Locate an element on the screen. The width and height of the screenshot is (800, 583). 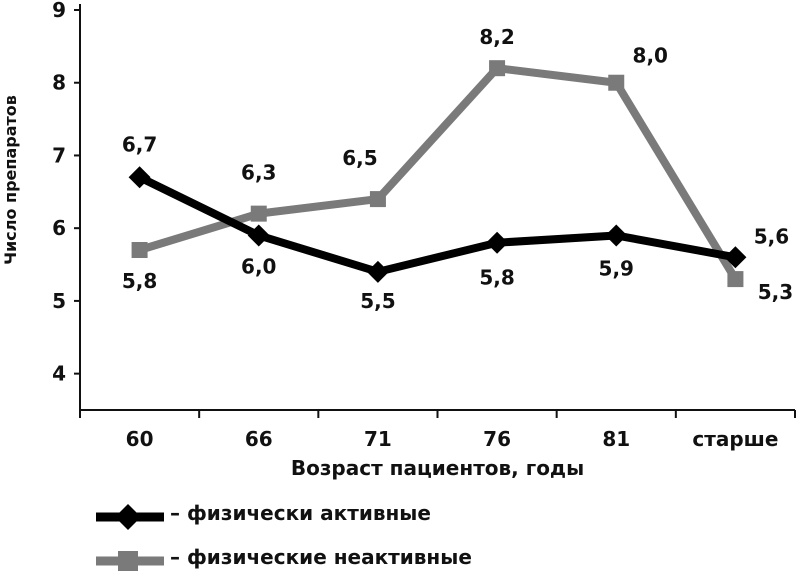
legend-label-active: – физически активные is located at coordinates (300, 513).